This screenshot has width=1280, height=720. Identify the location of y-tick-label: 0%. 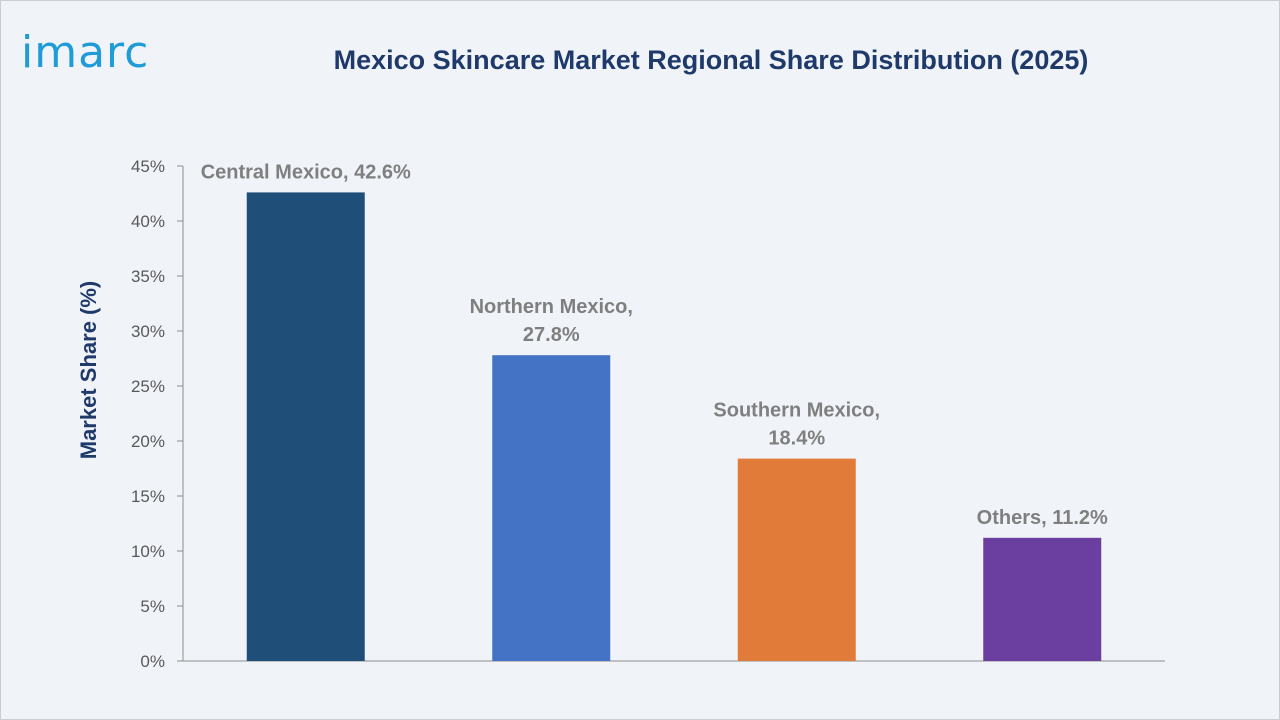
(152, 661).